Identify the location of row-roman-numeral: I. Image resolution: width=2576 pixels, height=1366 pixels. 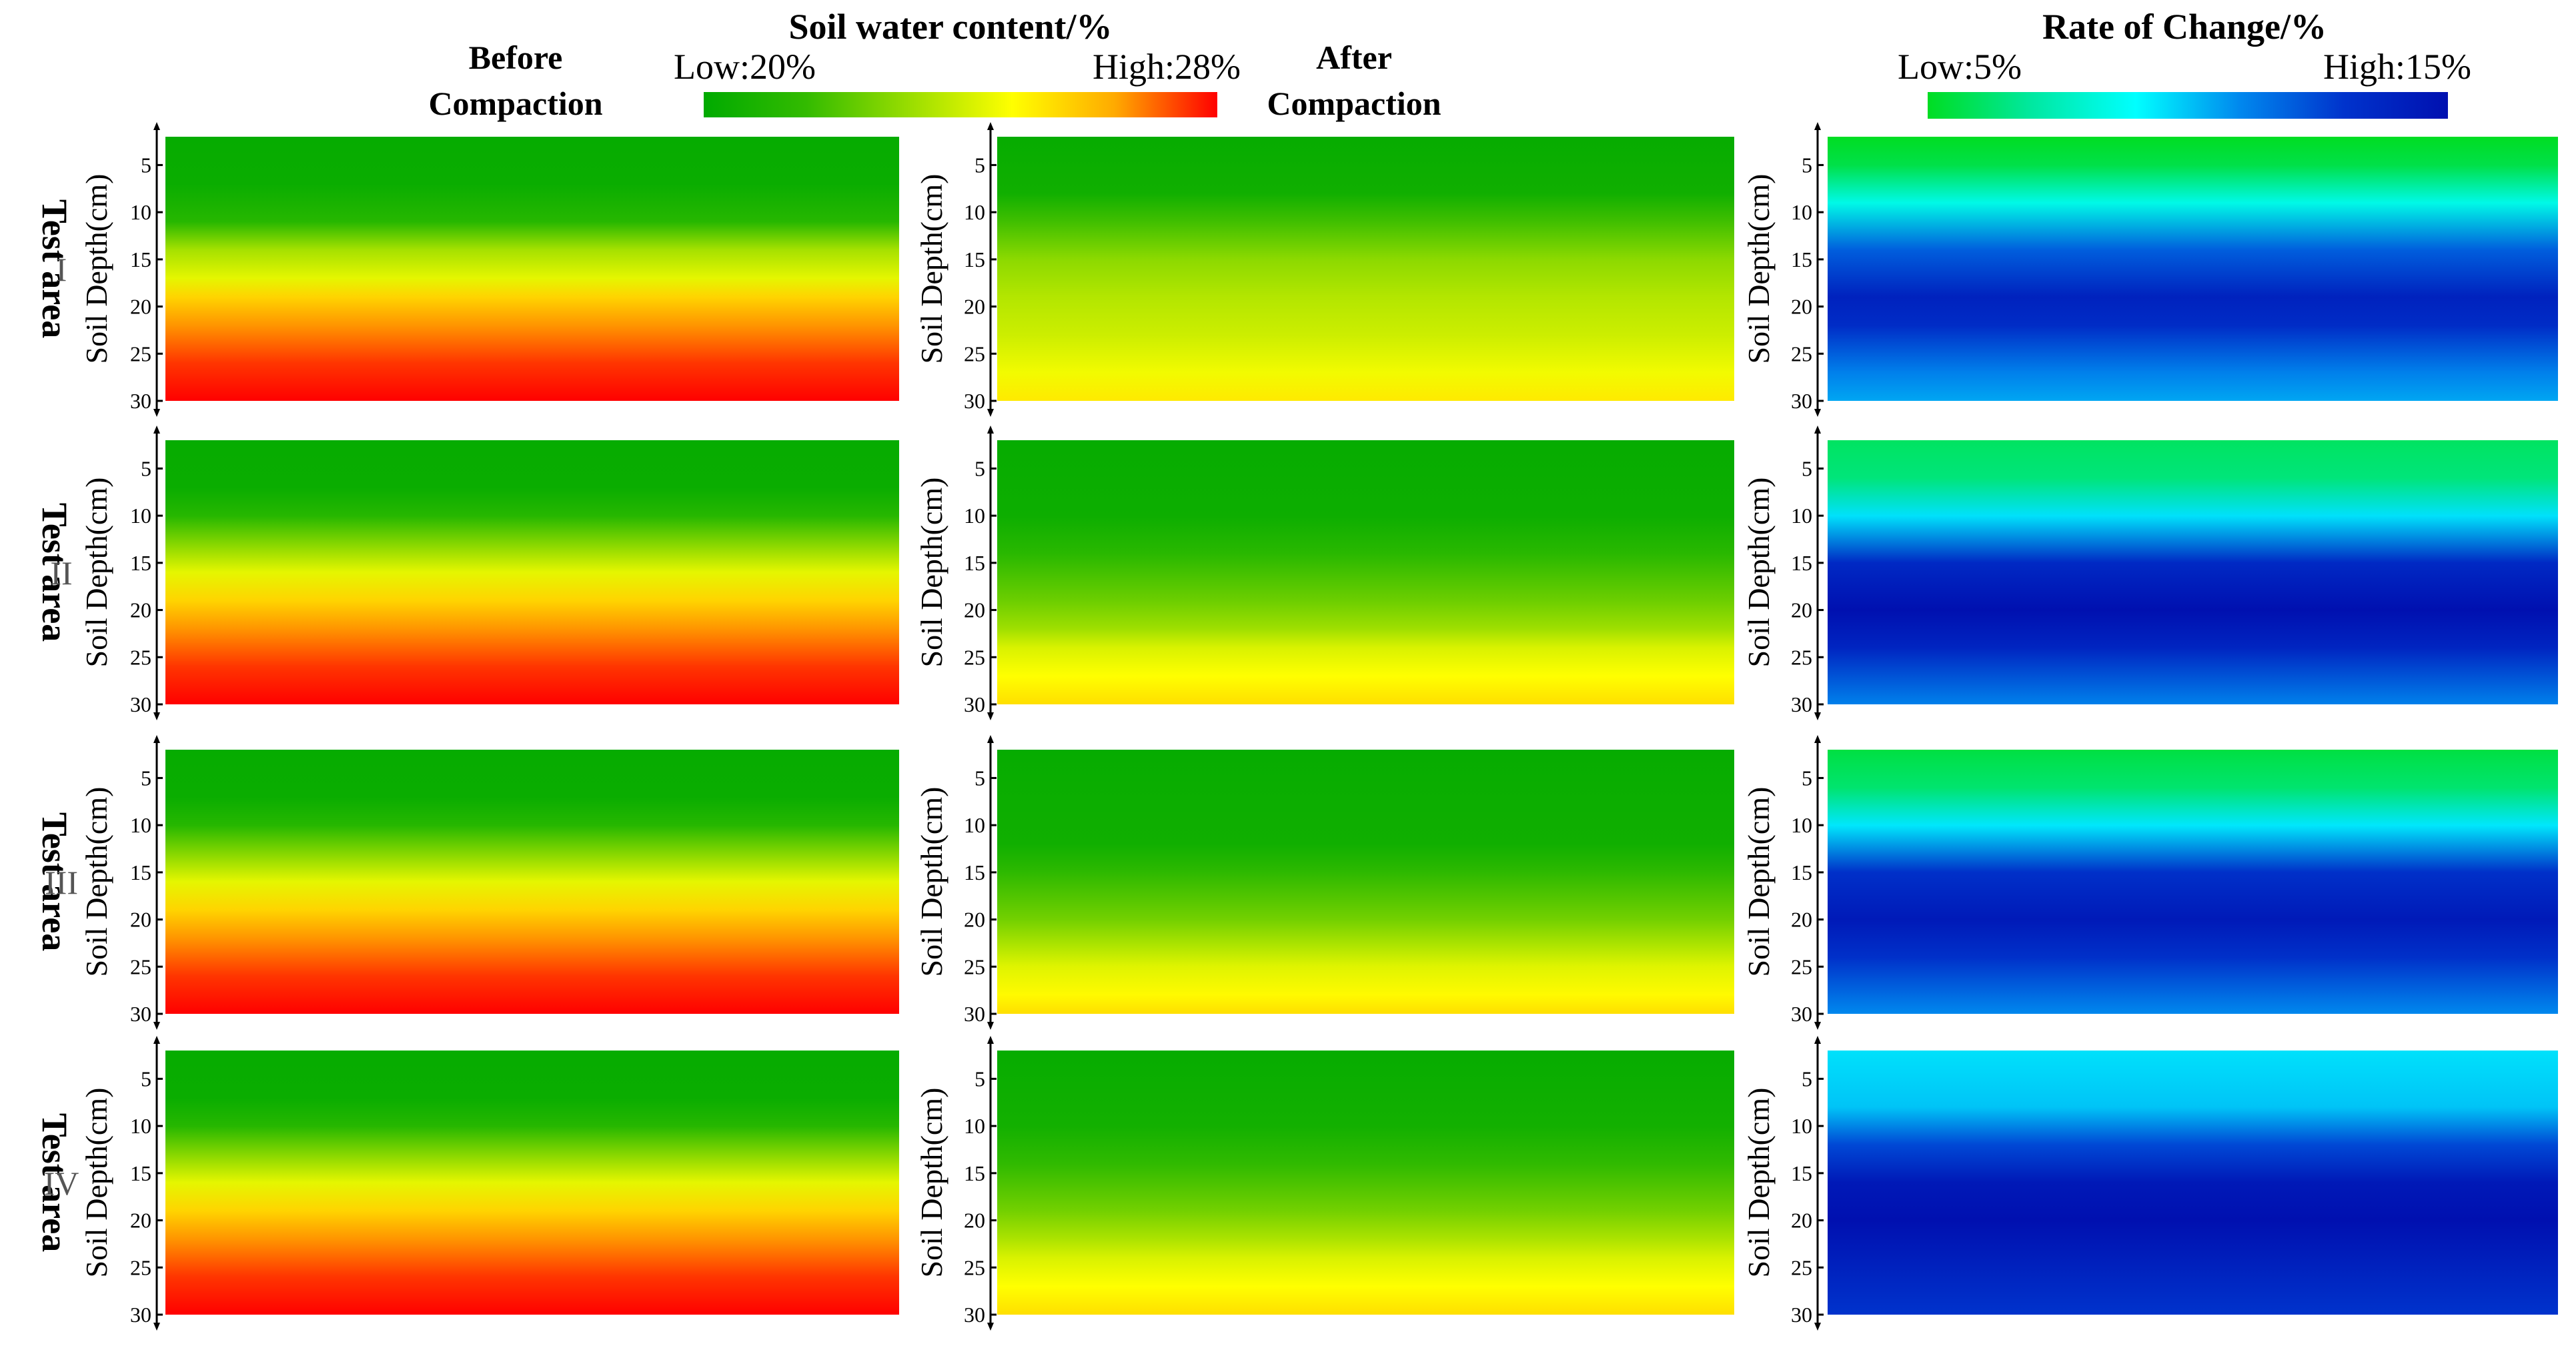
(62, 269).